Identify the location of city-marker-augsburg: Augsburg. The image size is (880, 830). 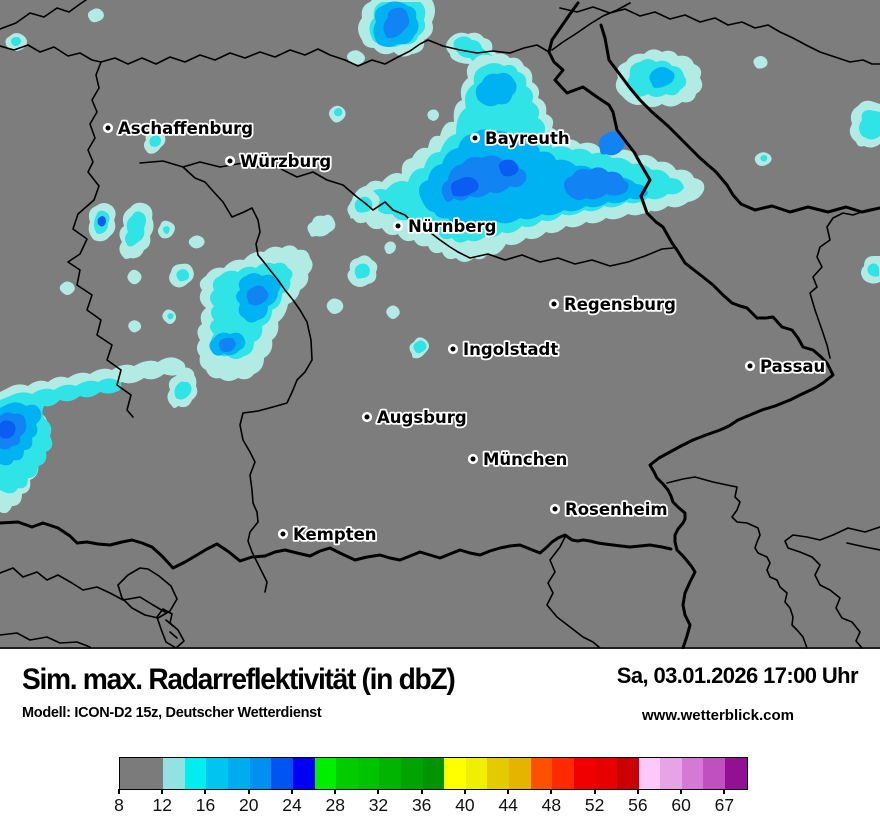
(414, 417).